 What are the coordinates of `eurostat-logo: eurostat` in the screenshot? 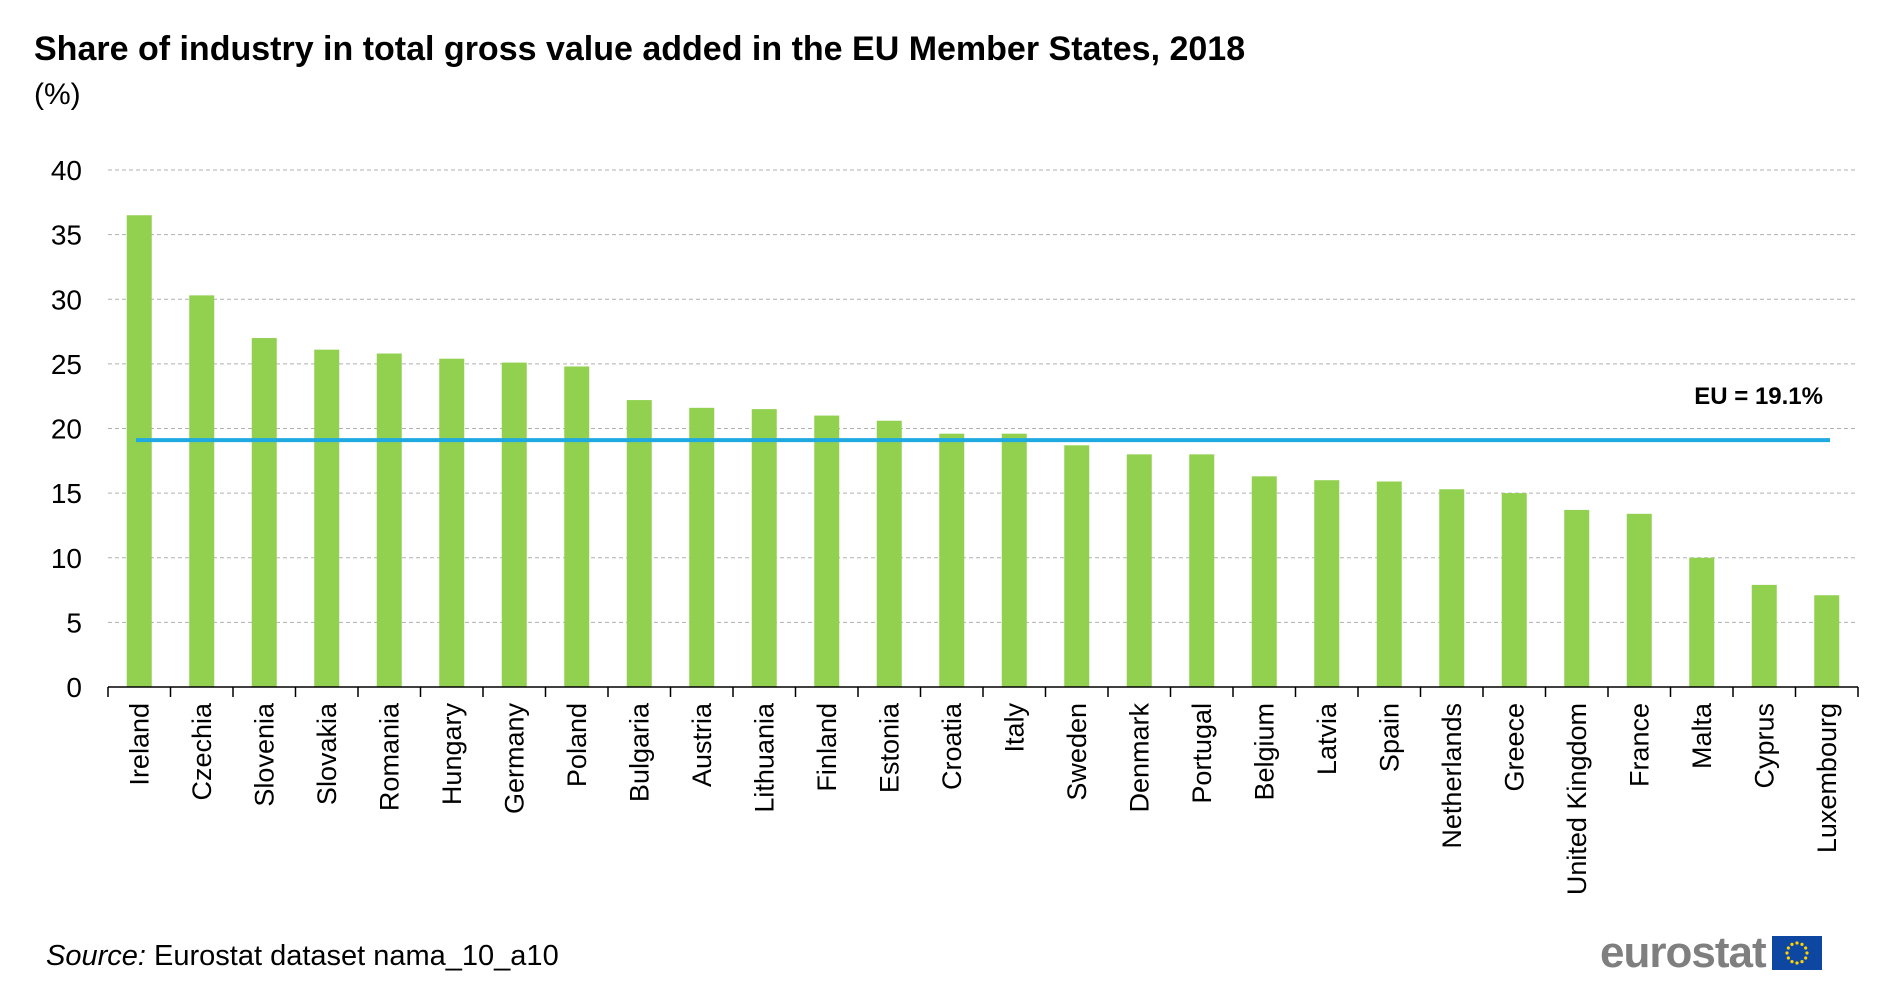 It's located at (1711, 953).